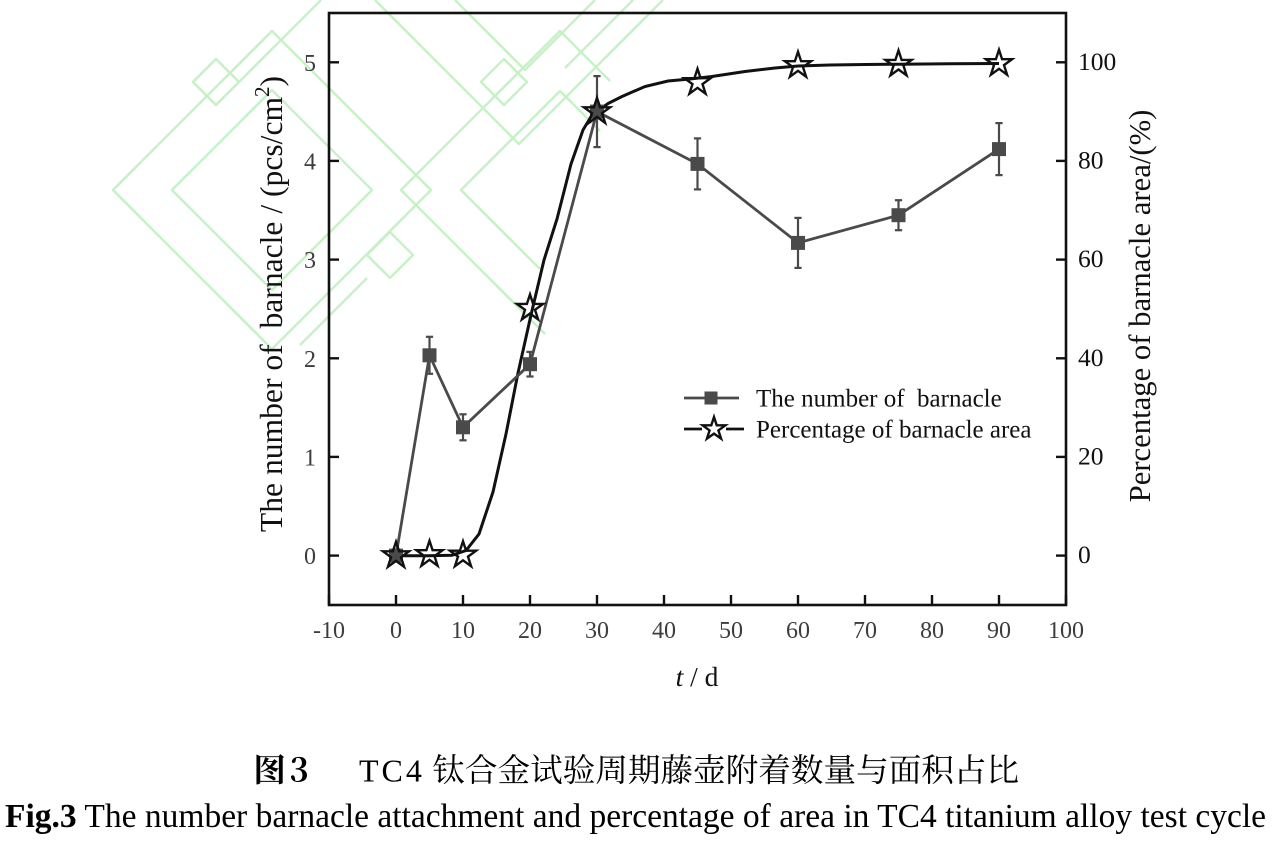 This screenshot has width=1282, height=852. Describe the element at coordinates (310, 360) in the screenshot. I see `svg-text: 2` at that location.